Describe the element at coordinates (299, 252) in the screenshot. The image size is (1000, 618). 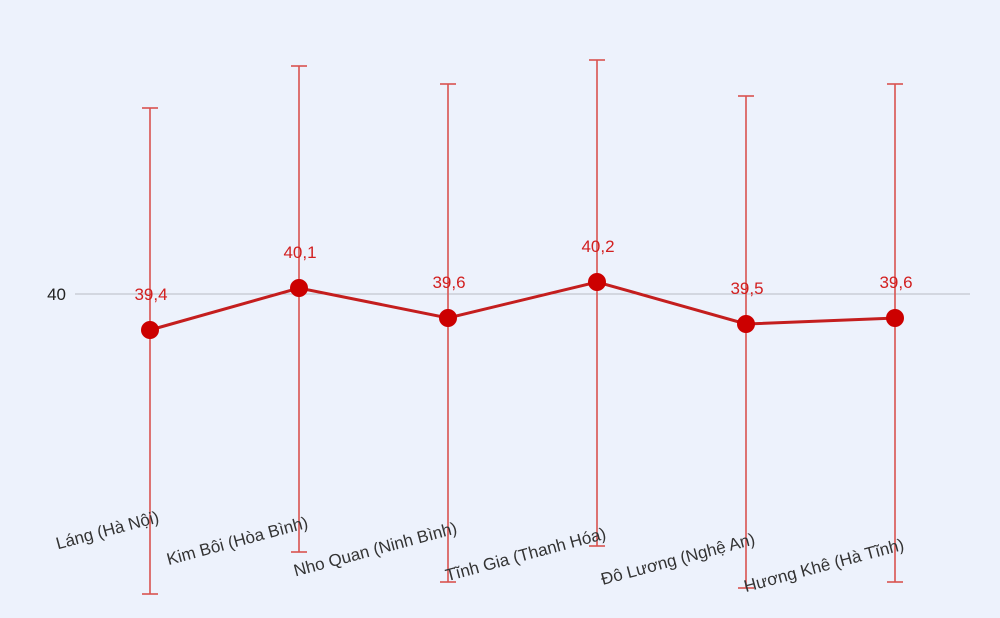
I see `data-label: 40,1` at that location.